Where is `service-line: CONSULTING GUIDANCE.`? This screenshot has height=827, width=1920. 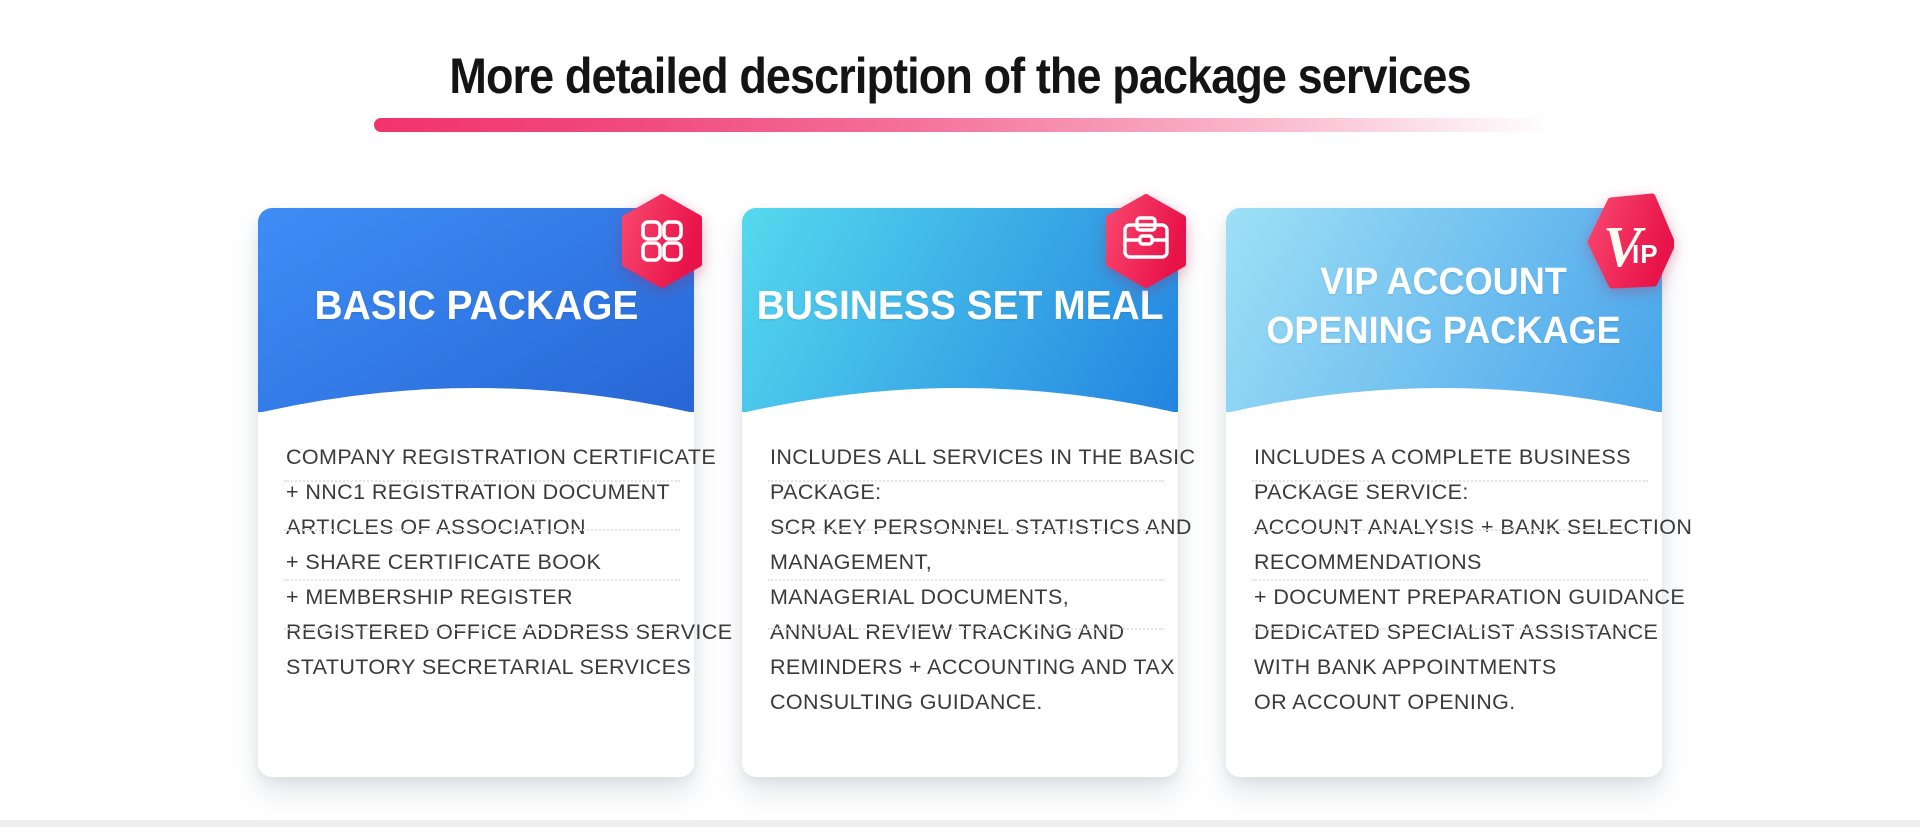
service-line: CONSULTING GUIDANCE. is located at coordinates (906, 702).